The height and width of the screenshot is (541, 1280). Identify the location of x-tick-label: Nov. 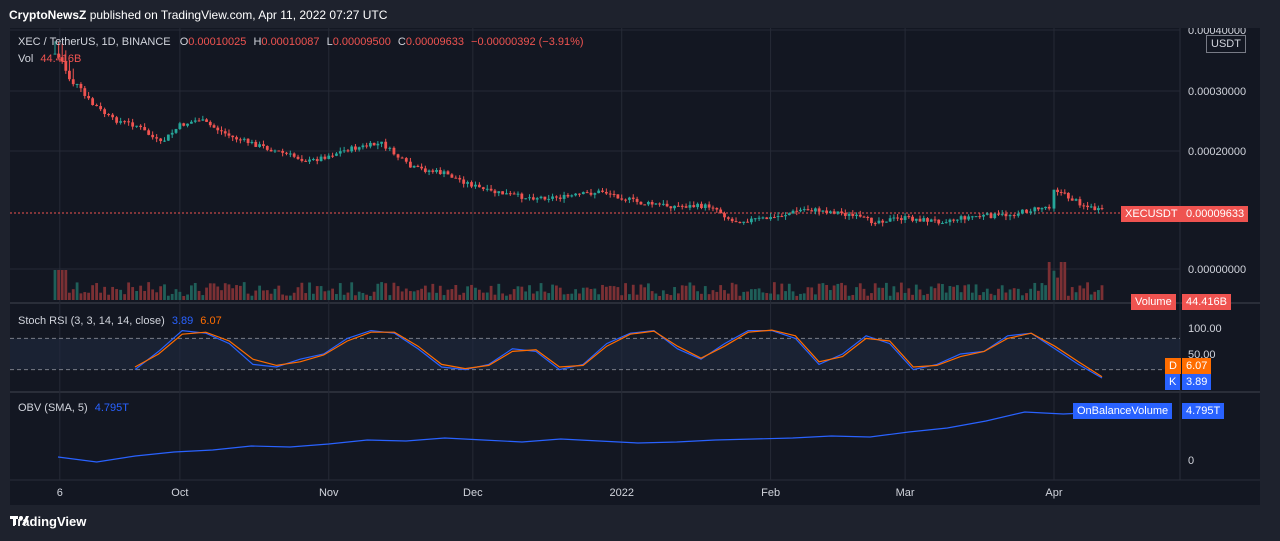
(329, 493).